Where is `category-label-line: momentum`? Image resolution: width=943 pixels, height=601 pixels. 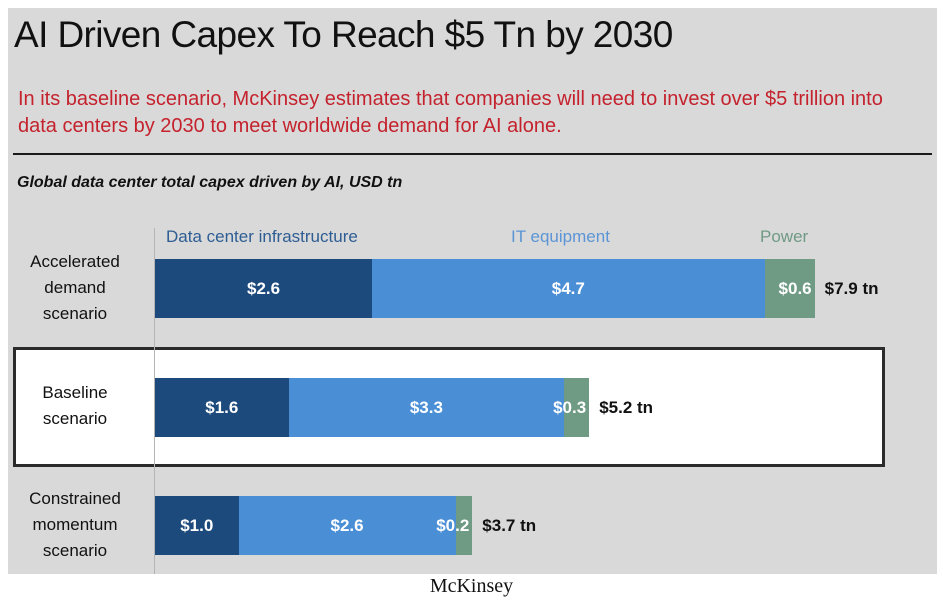 category-label-line: momentum is located at coordinates (75, 524).